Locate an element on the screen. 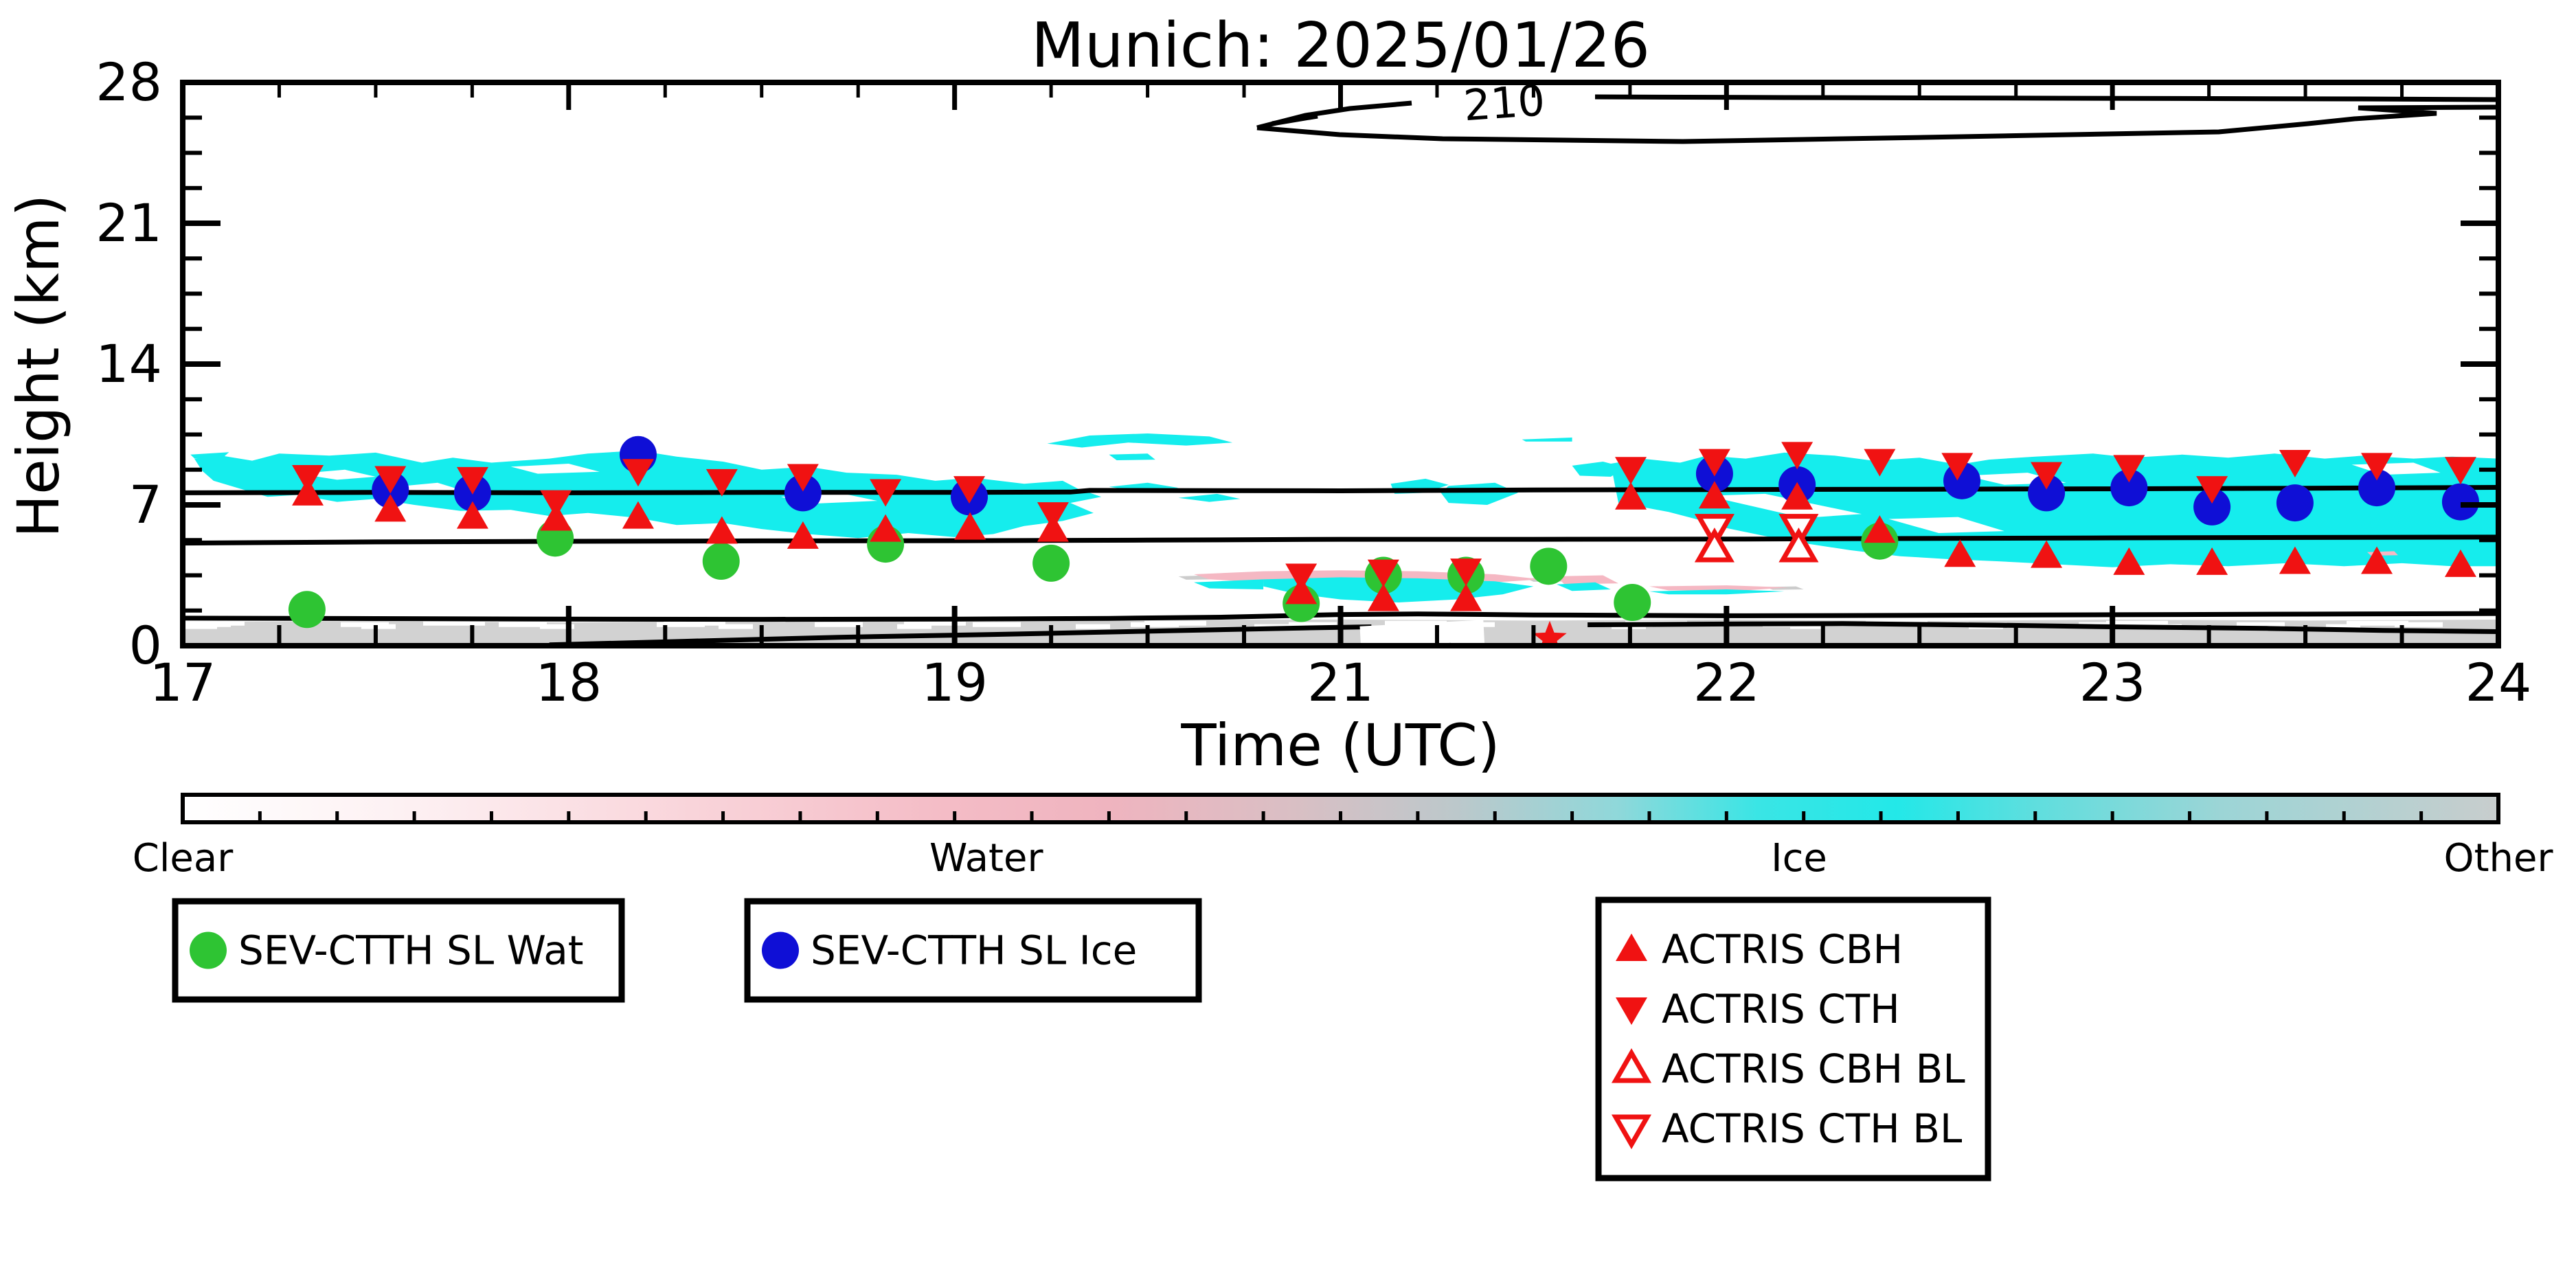  legend-box-2: SEV-CTTH SL Ice is located at coordinates (973, 950).